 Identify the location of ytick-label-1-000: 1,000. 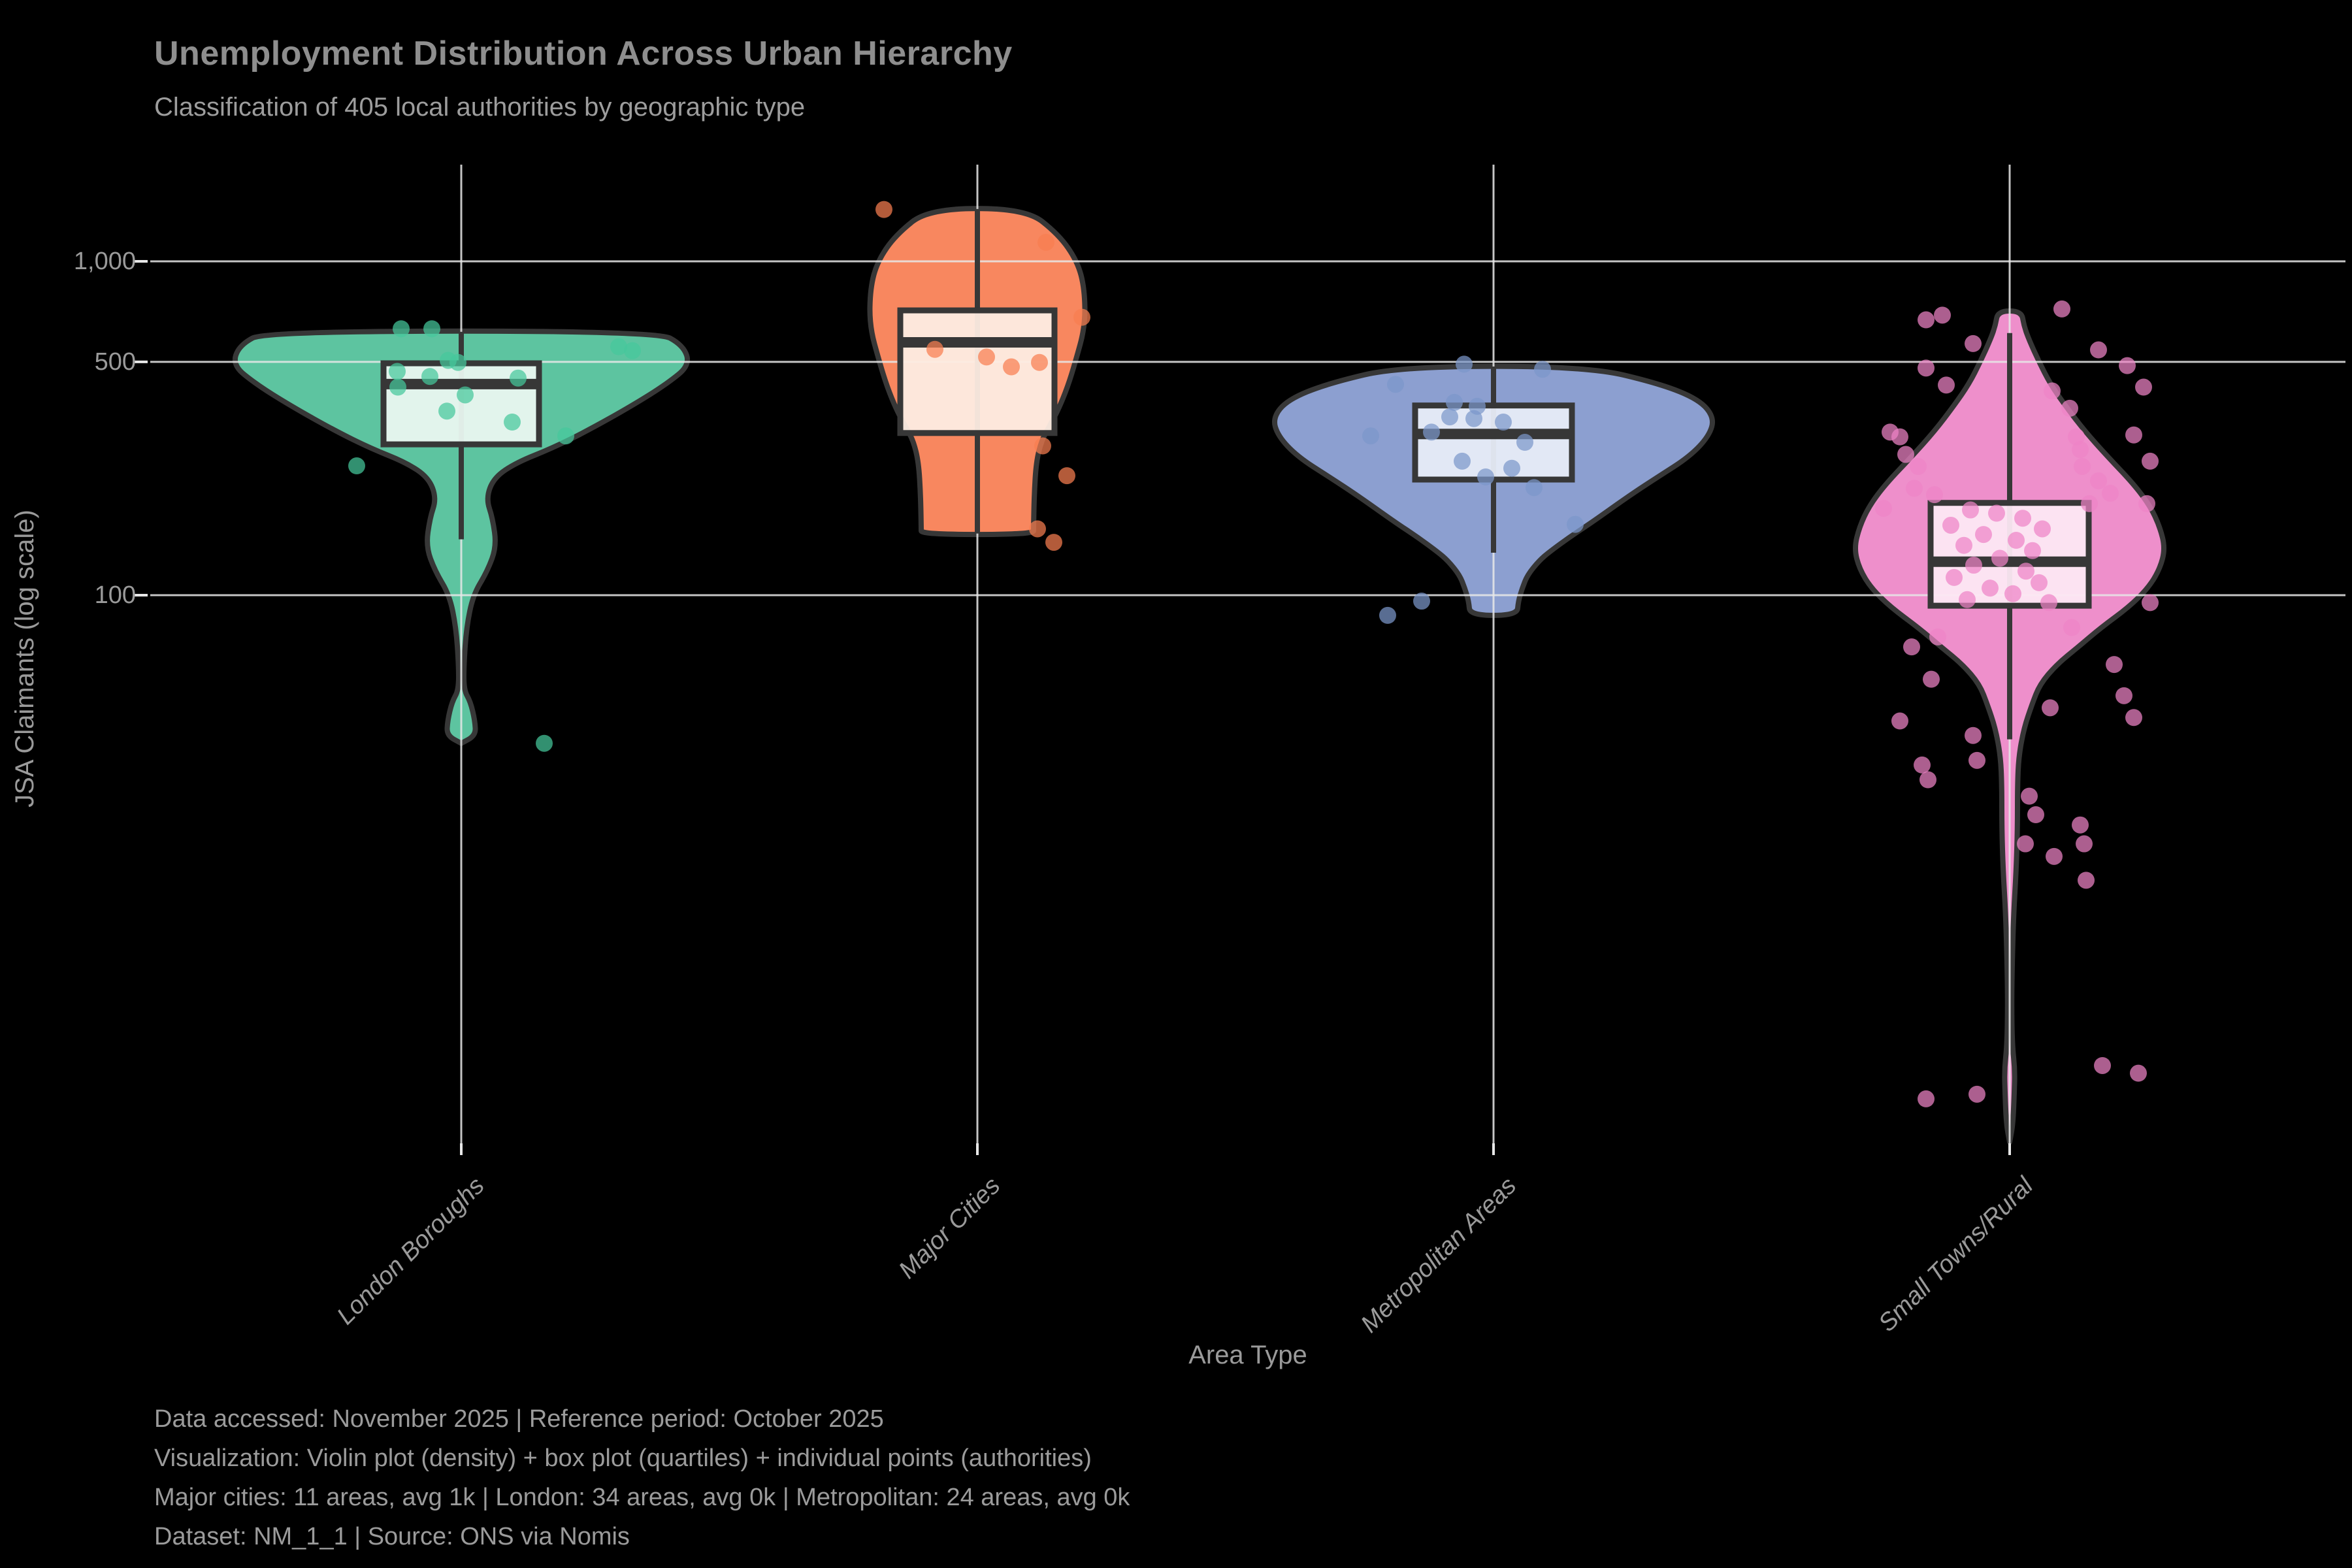
(104, 261).